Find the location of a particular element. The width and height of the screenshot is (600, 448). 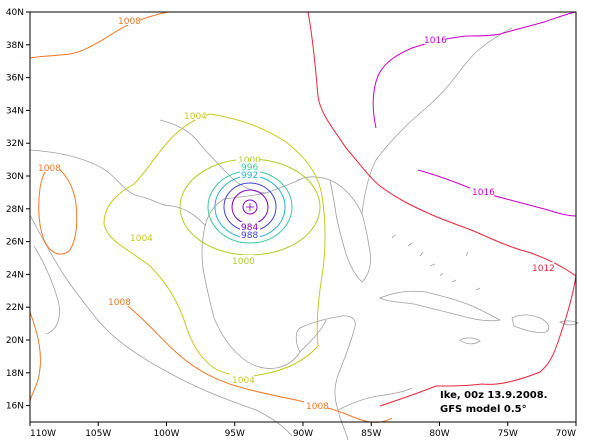

x-tick-label: 110W is located at coordinates (43, 434).